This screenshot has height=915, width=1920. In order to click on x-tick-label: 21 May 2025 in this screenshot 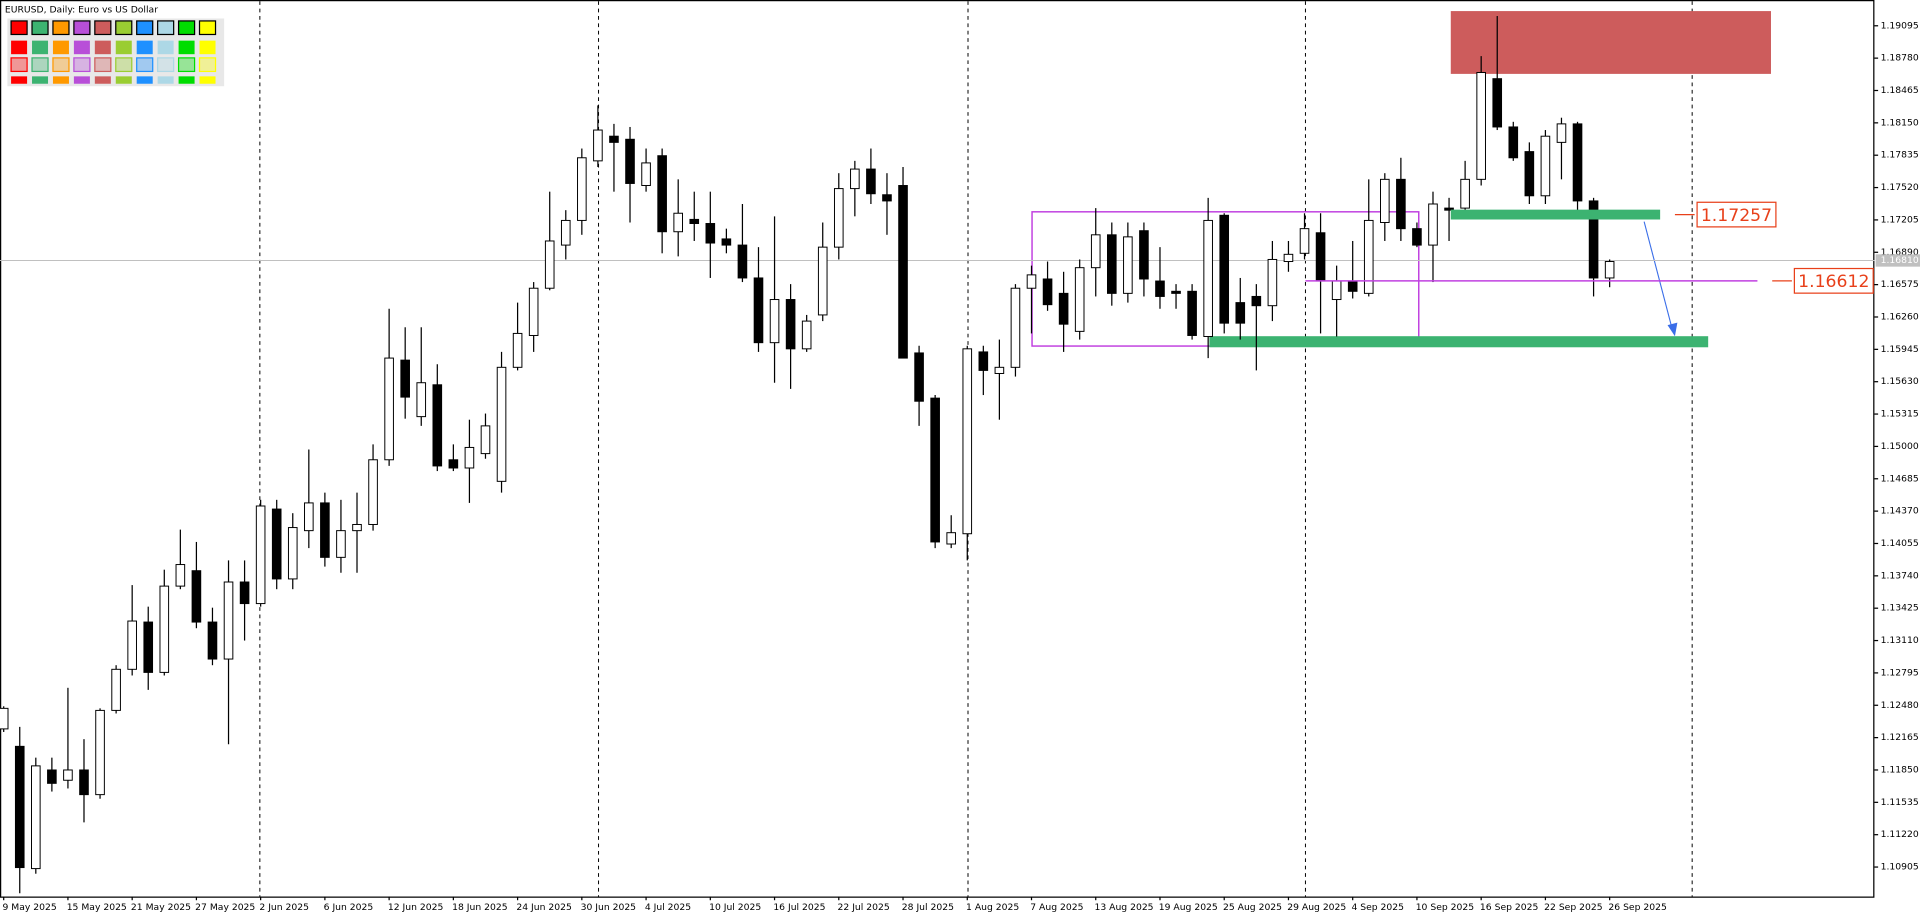, I will do `click(161, 907)`.